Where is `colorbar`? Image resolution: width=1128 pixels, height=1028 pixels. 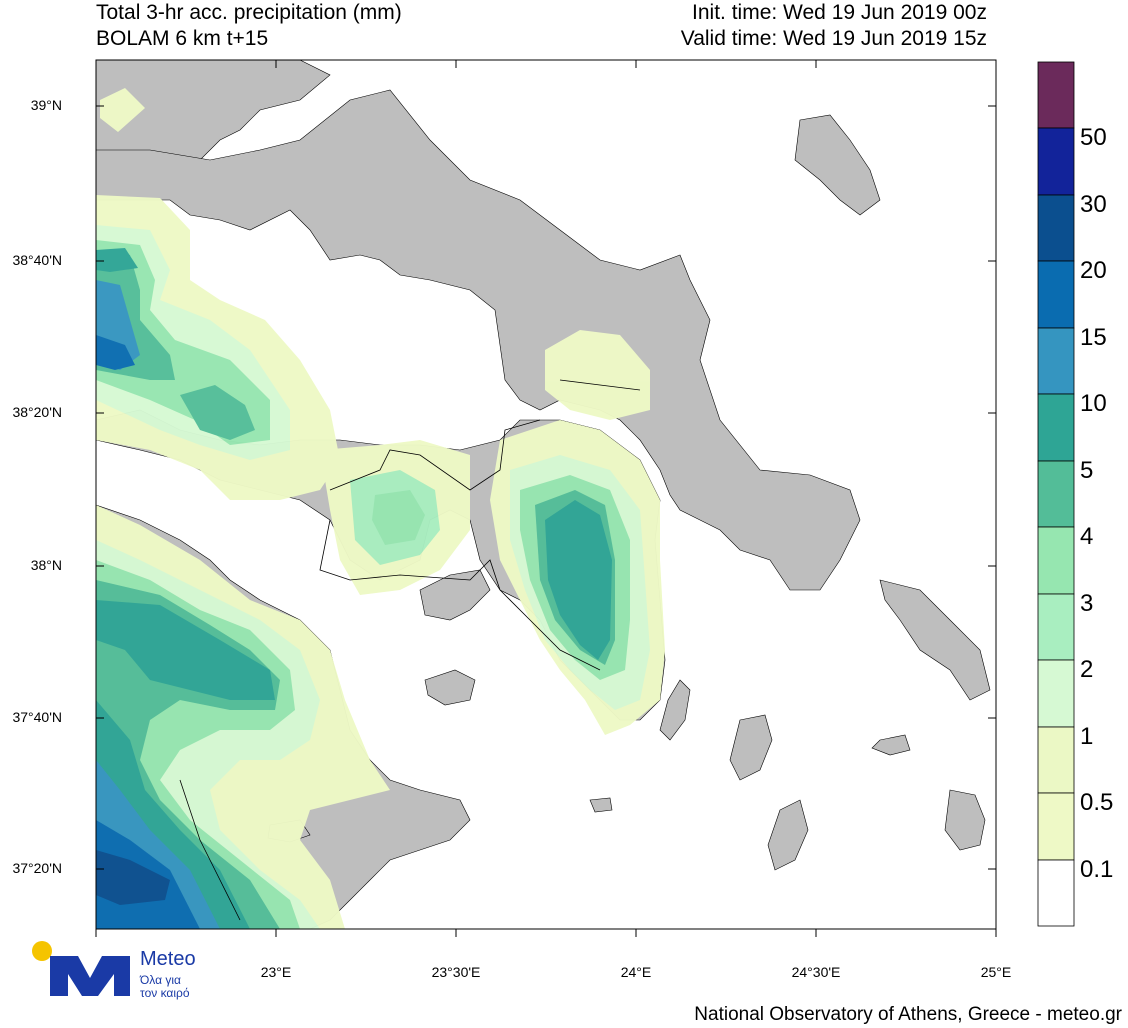
colorbar is located at coordinates (1056, 494).